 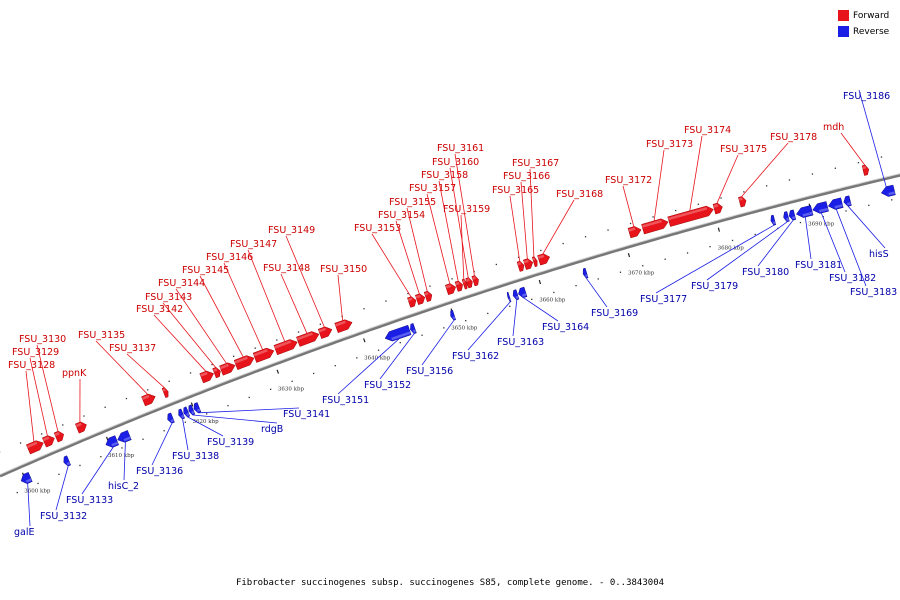 I want to click on gene-fsu-3149: FSU_3149, so click(x=300, y=282).